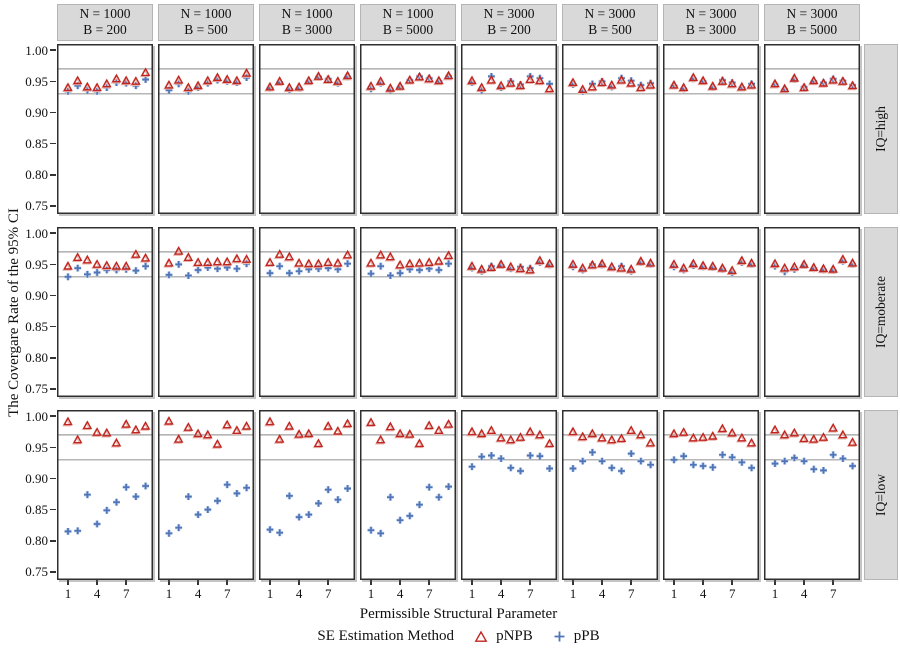 This screenshot has width=900, height=658. What do you see at coordinates (509, 129) in the screenshot?
I see `panel-r0c4` at bounding box center [509, 129].